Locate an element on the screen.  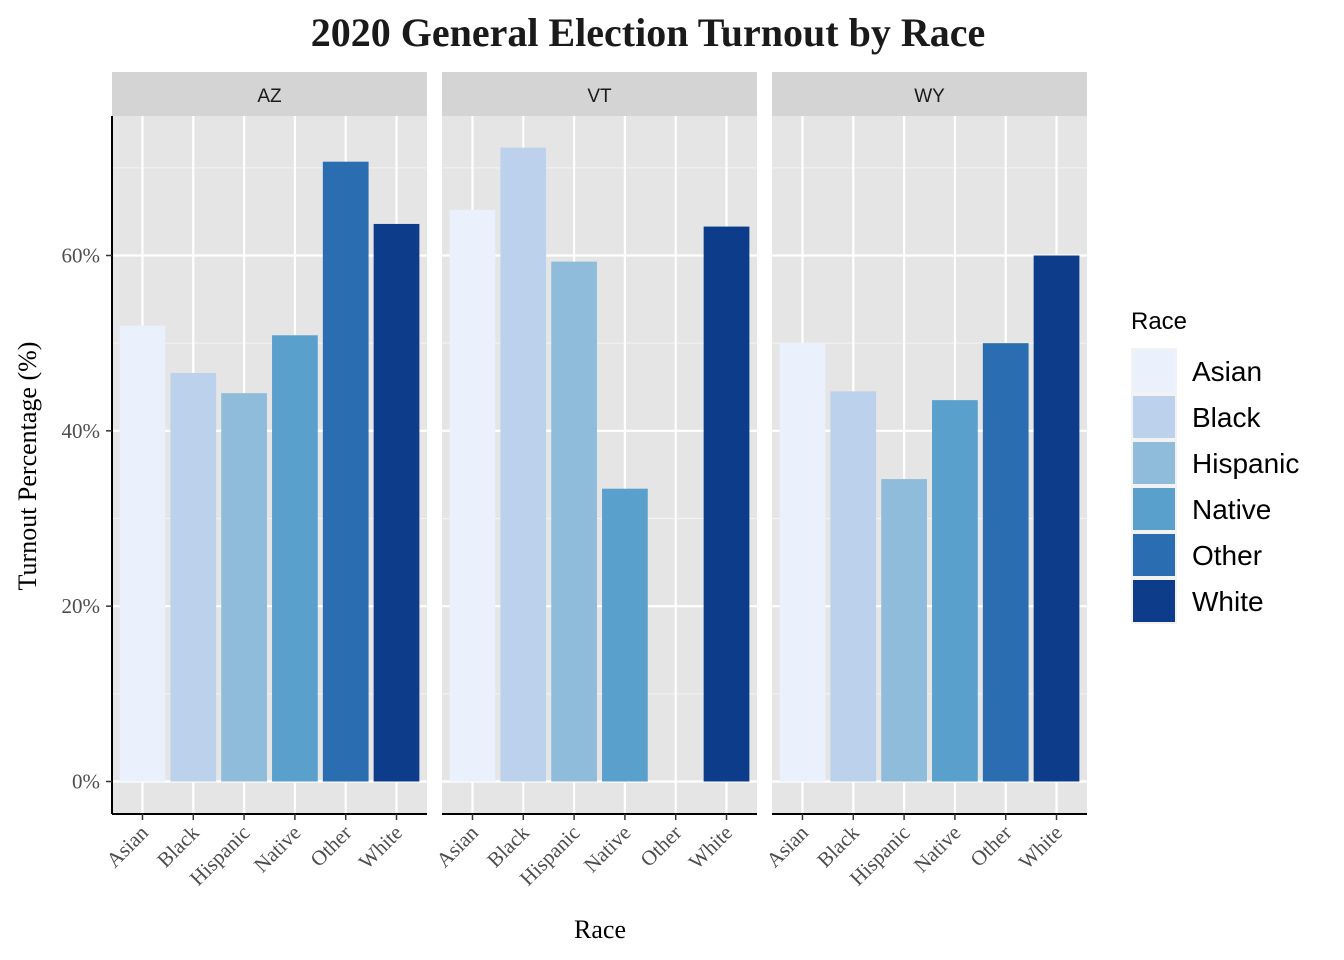
bar-az-black is located at coordinates (193, 577).